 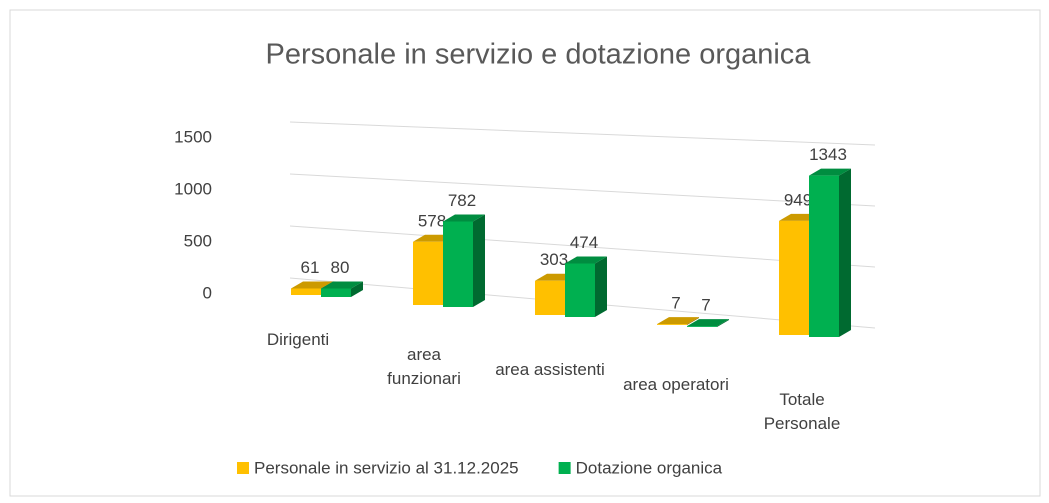 I want to click on x-tick-label: area assistenti, so click(x=550, y=369).